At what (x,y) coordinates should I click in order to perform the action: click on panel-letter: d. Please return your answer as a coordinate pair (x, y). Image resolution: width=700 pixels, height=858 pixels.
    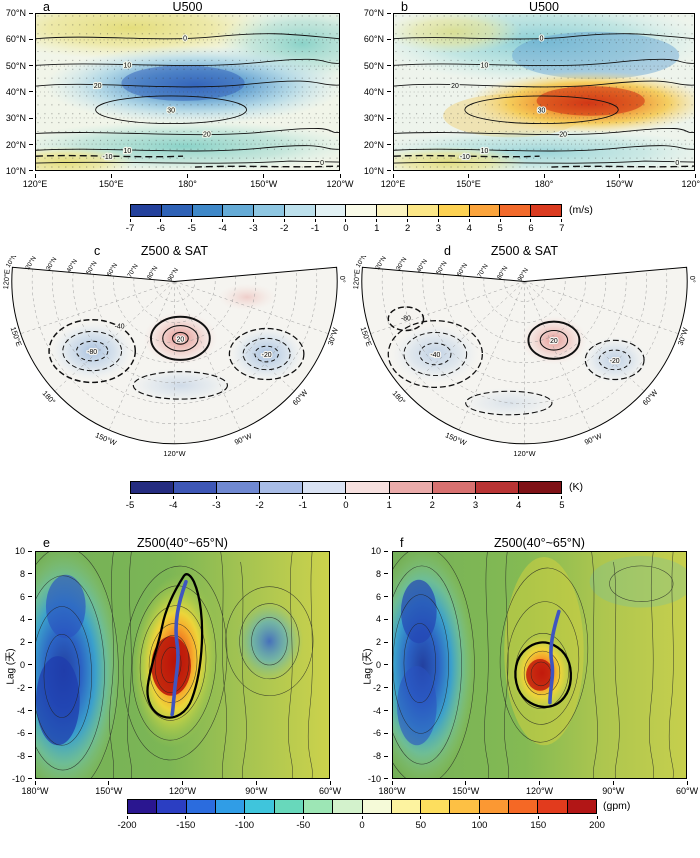
    Looking at the image, I should click on (447, 251).